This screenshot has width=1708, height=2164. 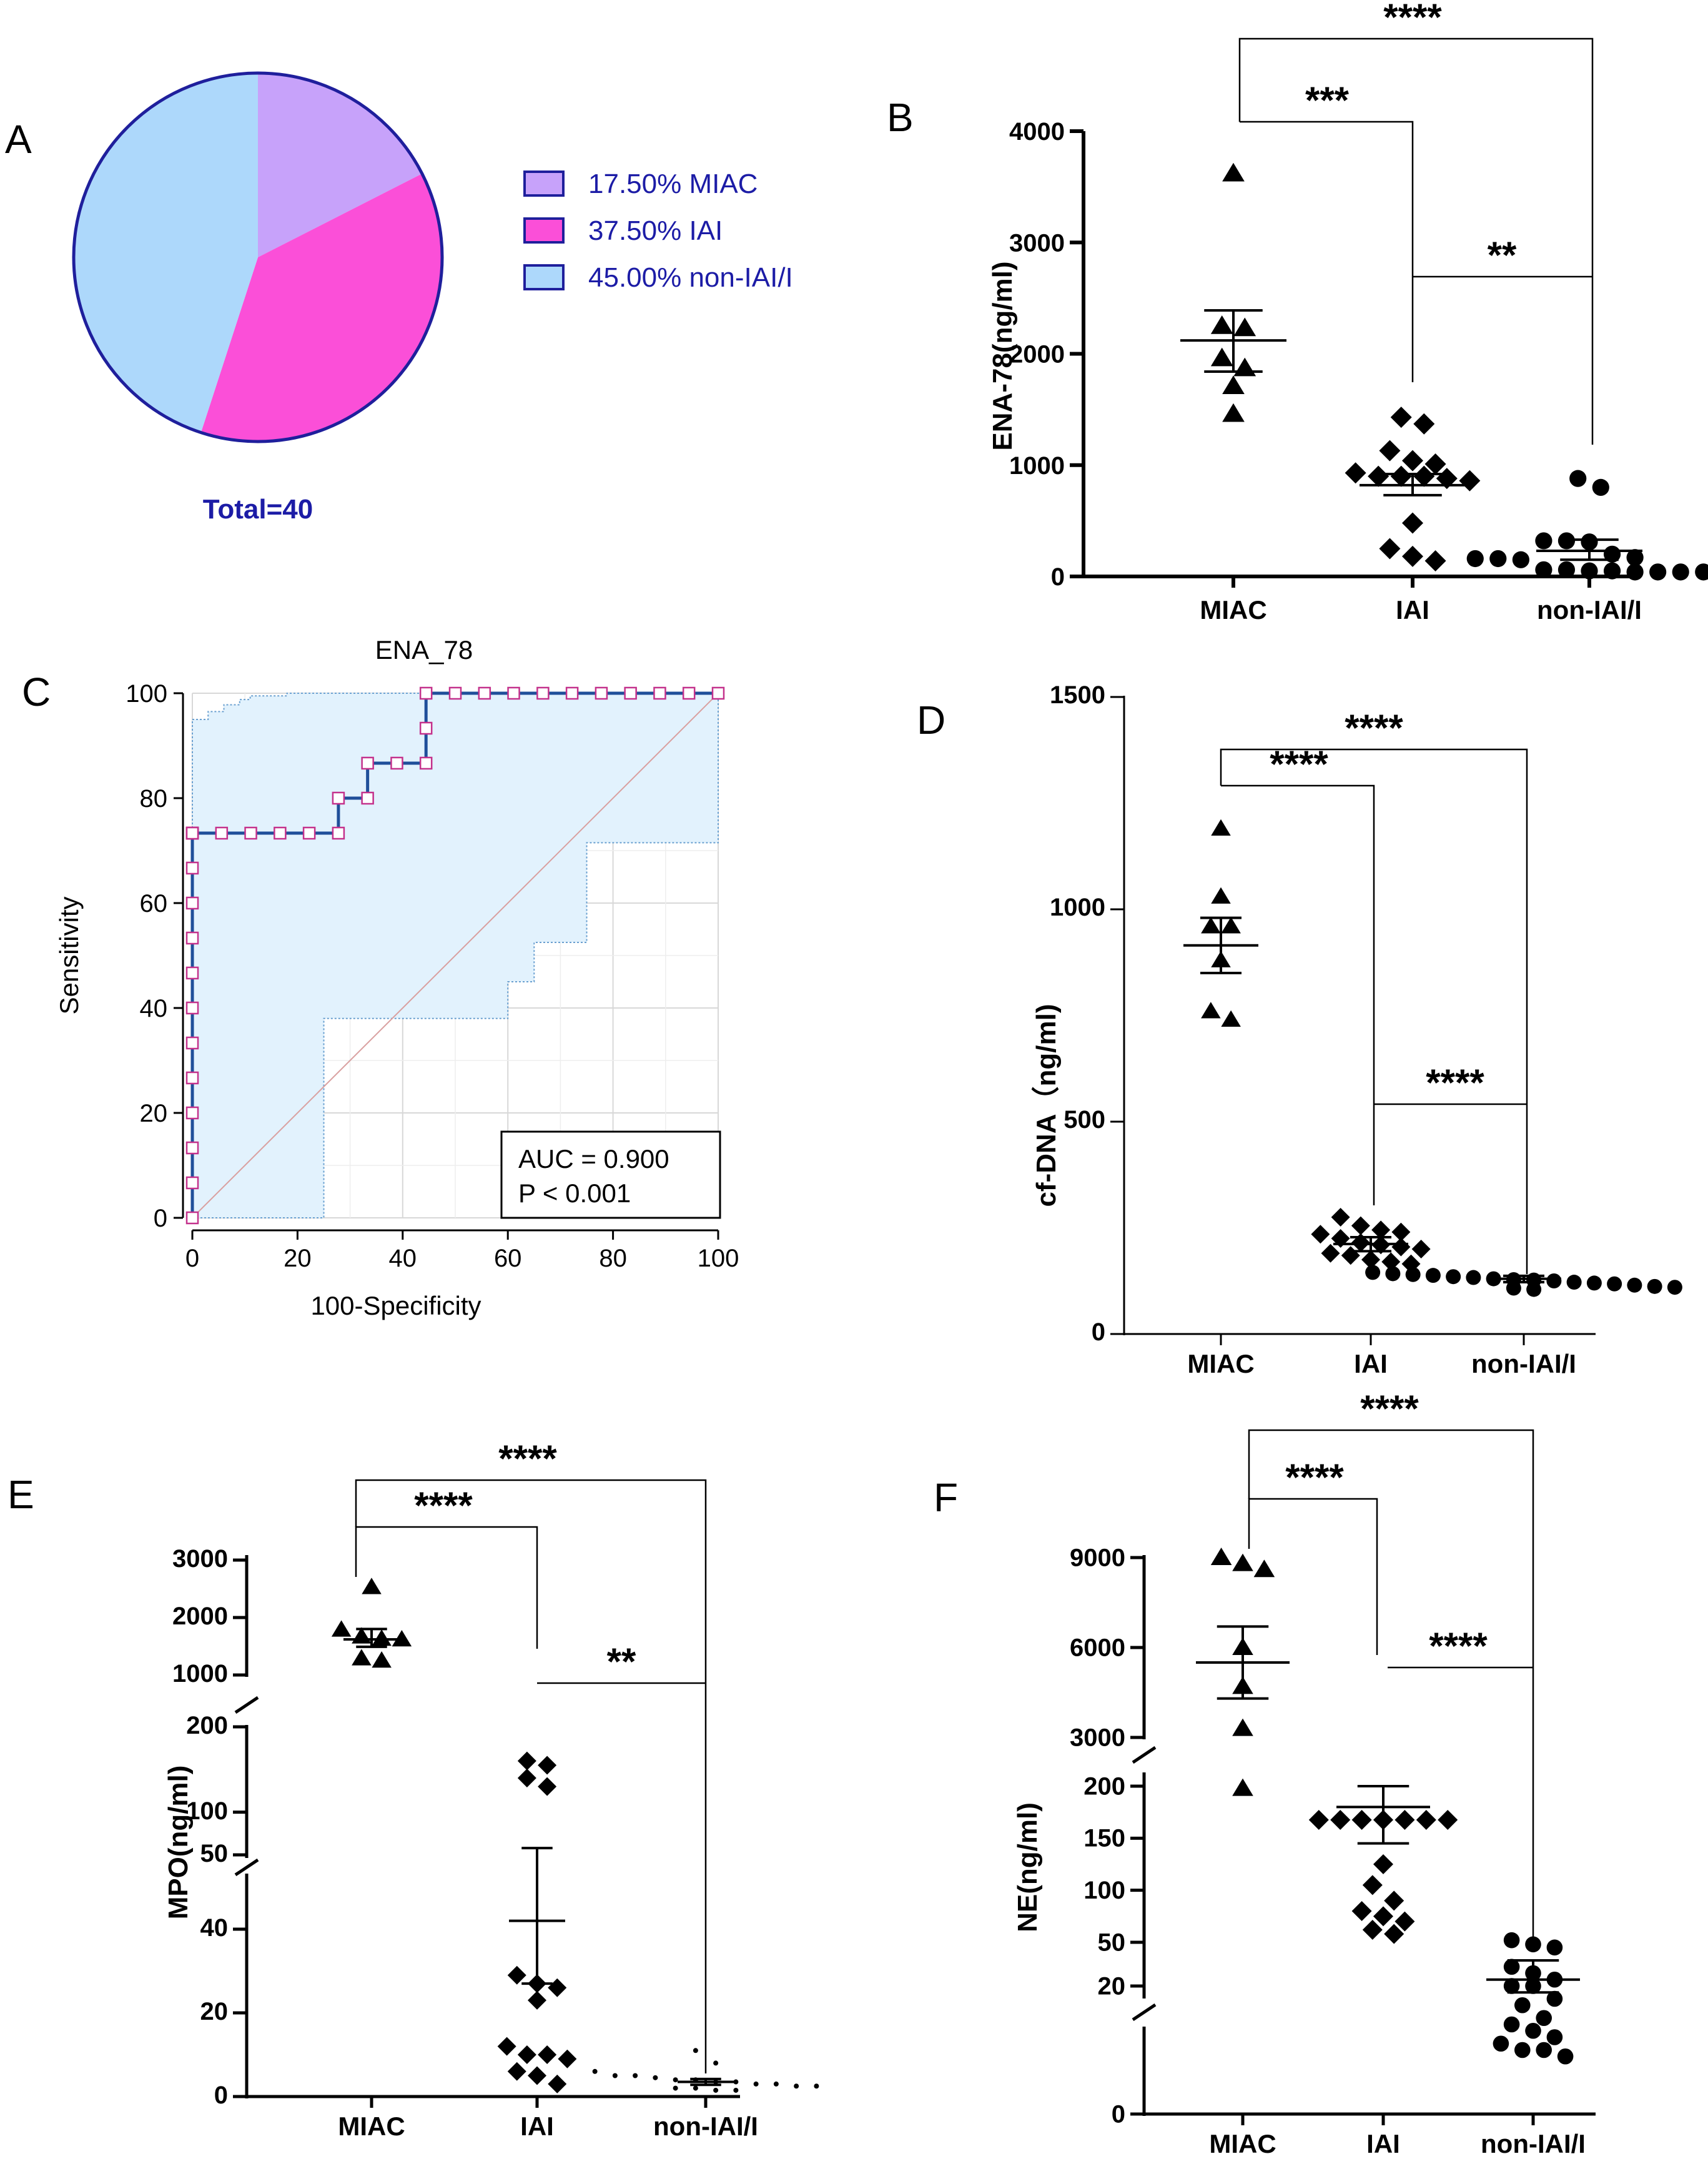 I want to click on significance-label-1: ****, so click(x=1412, y=19).